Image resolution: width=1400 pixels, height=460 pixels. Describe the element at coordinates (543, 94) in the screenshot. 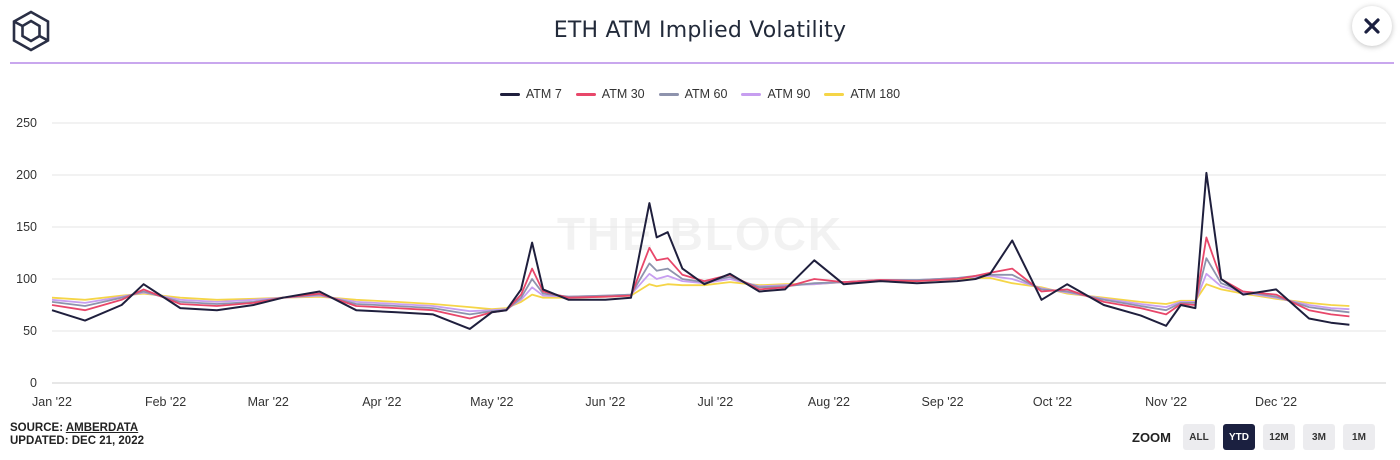

I see `legend-label: ATM 7` at that location.